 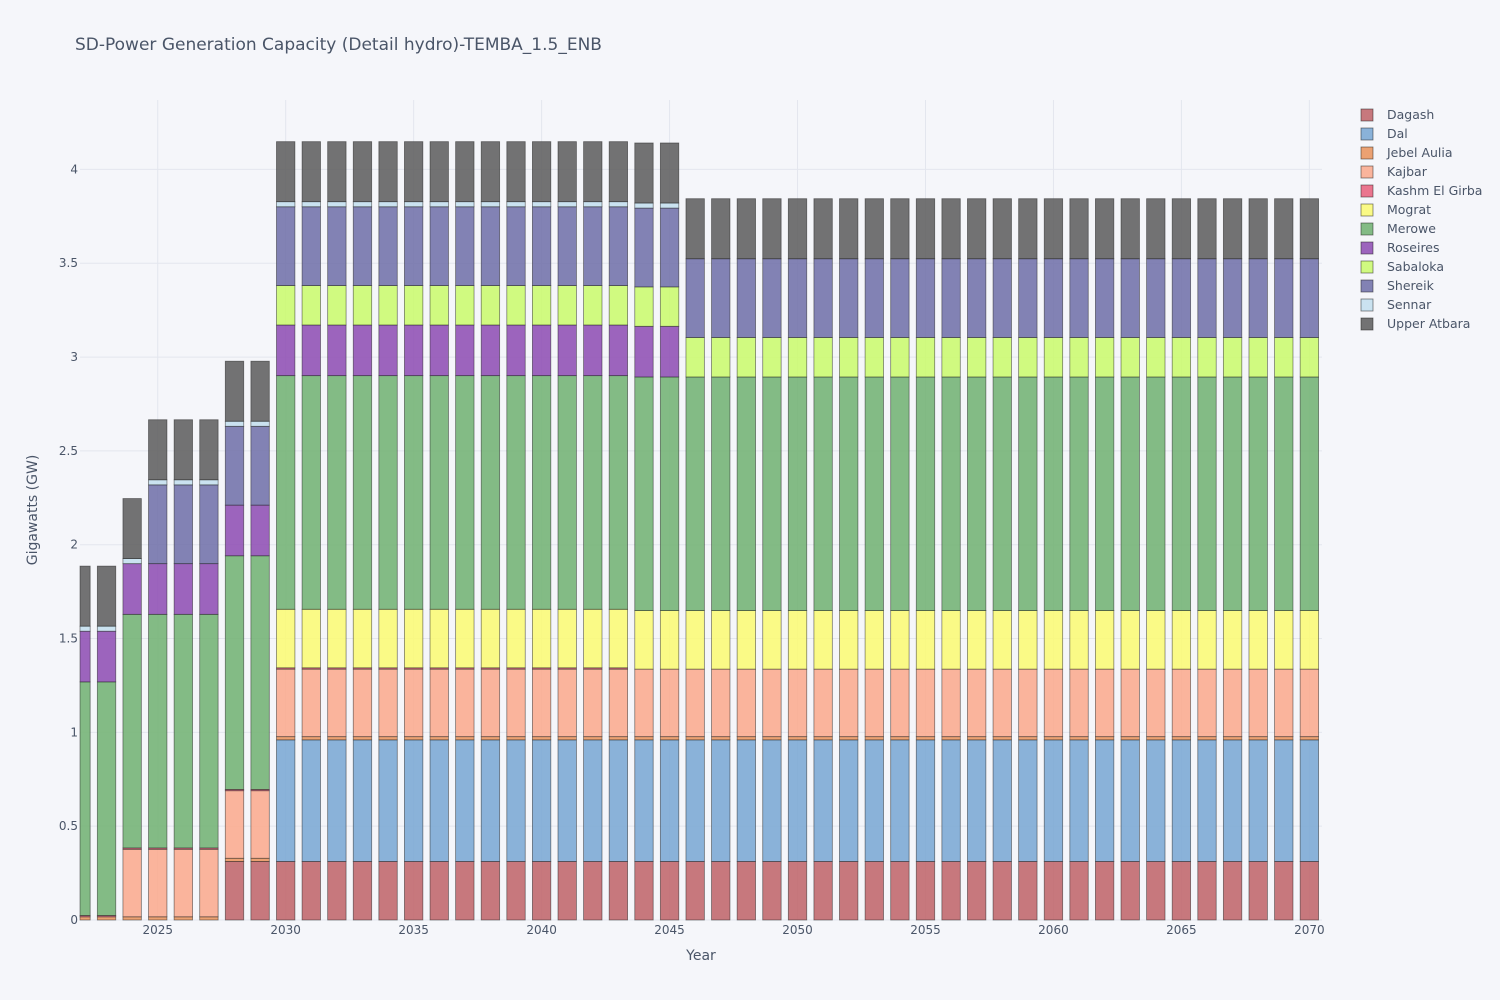 I want to click on legend-item-dal: Dal, so click(x=1384, y=133).